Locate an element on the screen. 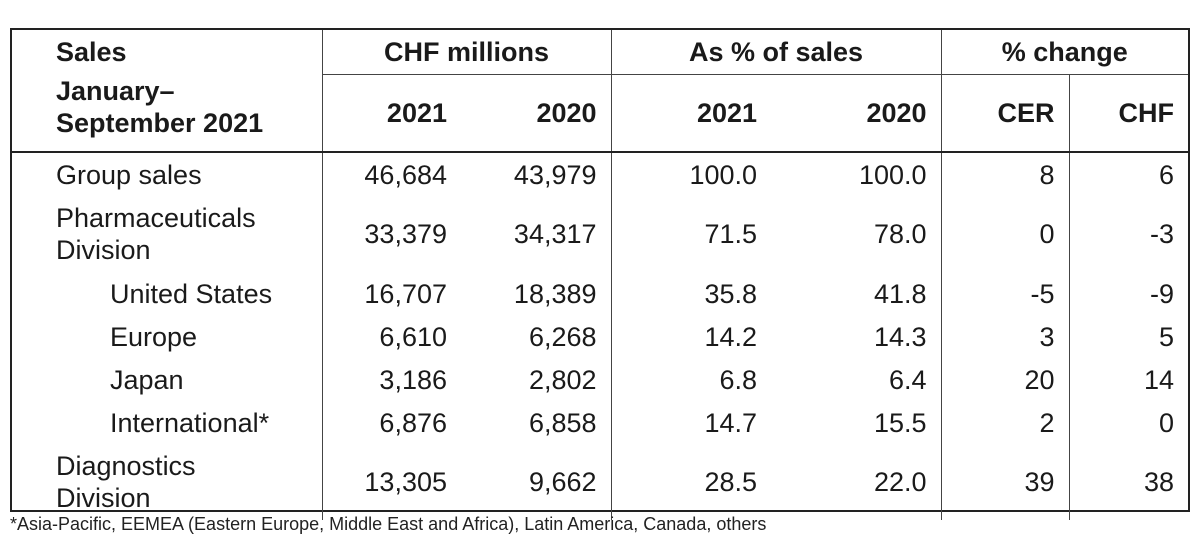 This screenshot has width=1200, height=558. cell-chf-2021: 33,379 is located at coordinates (391, 234).